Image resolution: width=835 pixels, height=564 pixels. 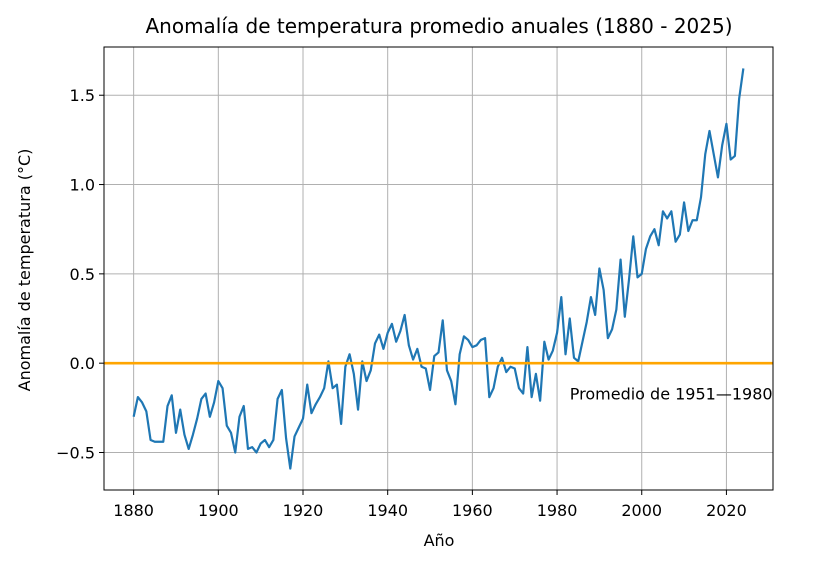 I want to click on x-axis-ticks: 1880 1900 1920 1940 1960 1980 2000 2020, so click(x=430, y=505).